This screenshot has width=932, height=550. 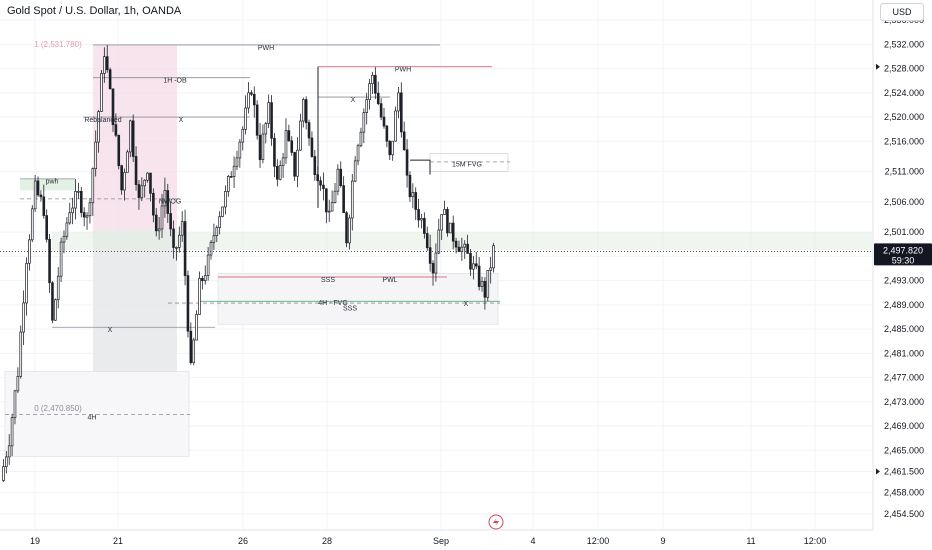 I want to click on currency-button: USD, so click(x=902, y=12).